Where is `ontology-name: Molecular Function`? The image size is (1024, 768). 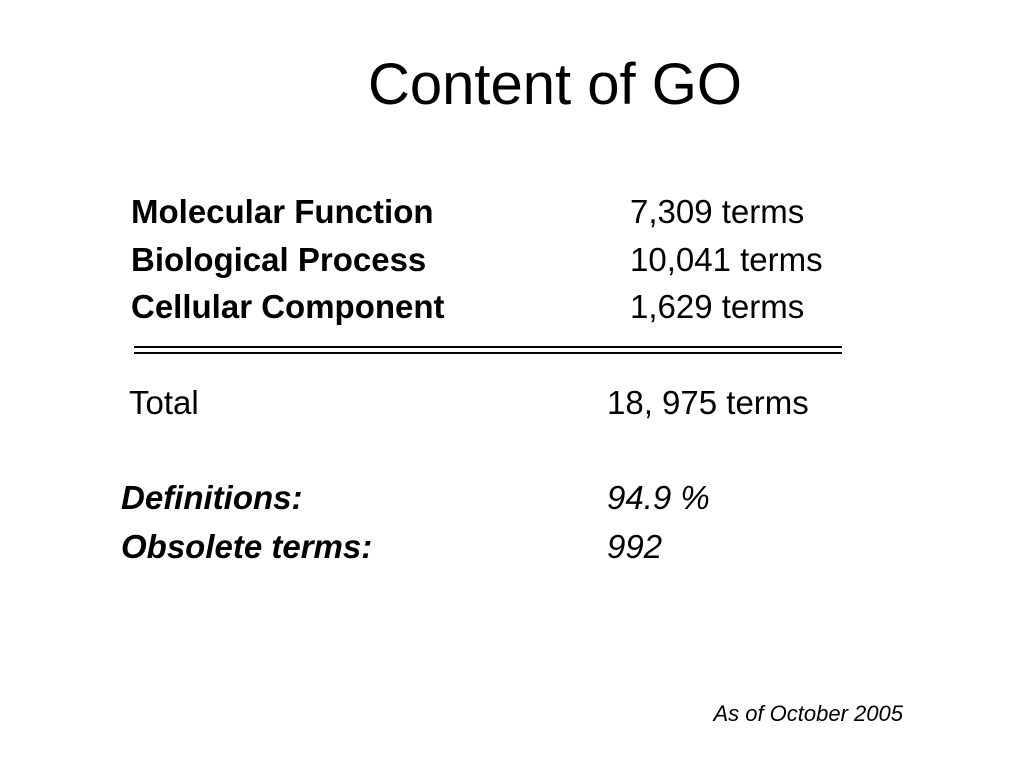 ontology-name: Molecular Function is located at coordinates (282, 211).